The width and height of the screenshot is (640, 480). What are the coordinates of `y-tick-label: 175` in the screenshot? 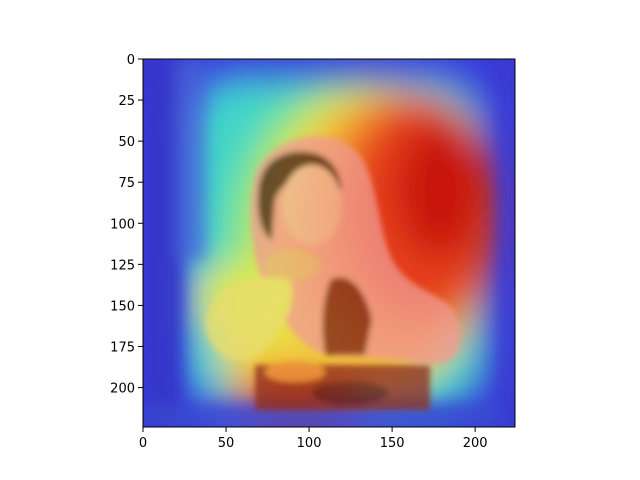 It's located at (122, 348).